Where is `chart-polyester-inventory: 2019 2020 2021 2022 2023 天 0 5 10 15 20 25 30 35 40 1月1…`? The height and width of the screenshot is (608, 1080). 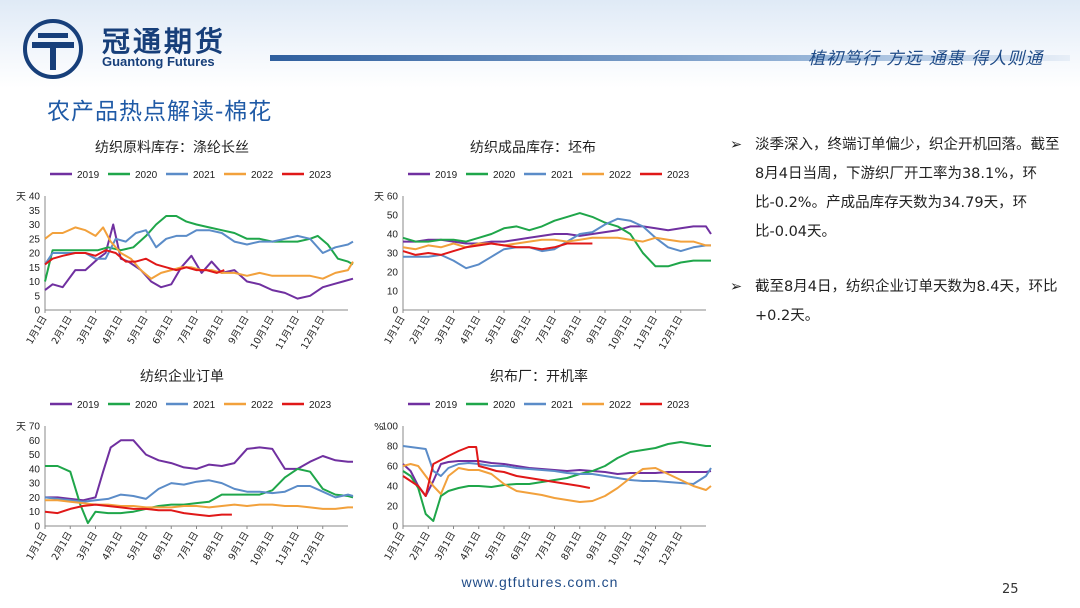
chart-polyester-inventory: 2019 2020 2021 2022 2023 天 0 5 10 15 20 25 30 35 40 1月1… is located at coordinates (185, 261).